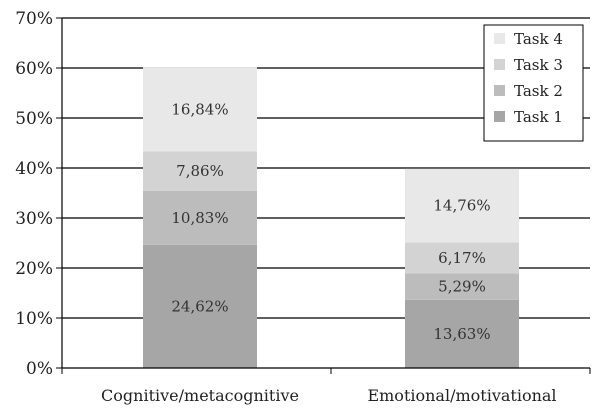 The height and width of the screenshot is (408, 595). I want to click on data-label: 14,76%, so click(461, 206).